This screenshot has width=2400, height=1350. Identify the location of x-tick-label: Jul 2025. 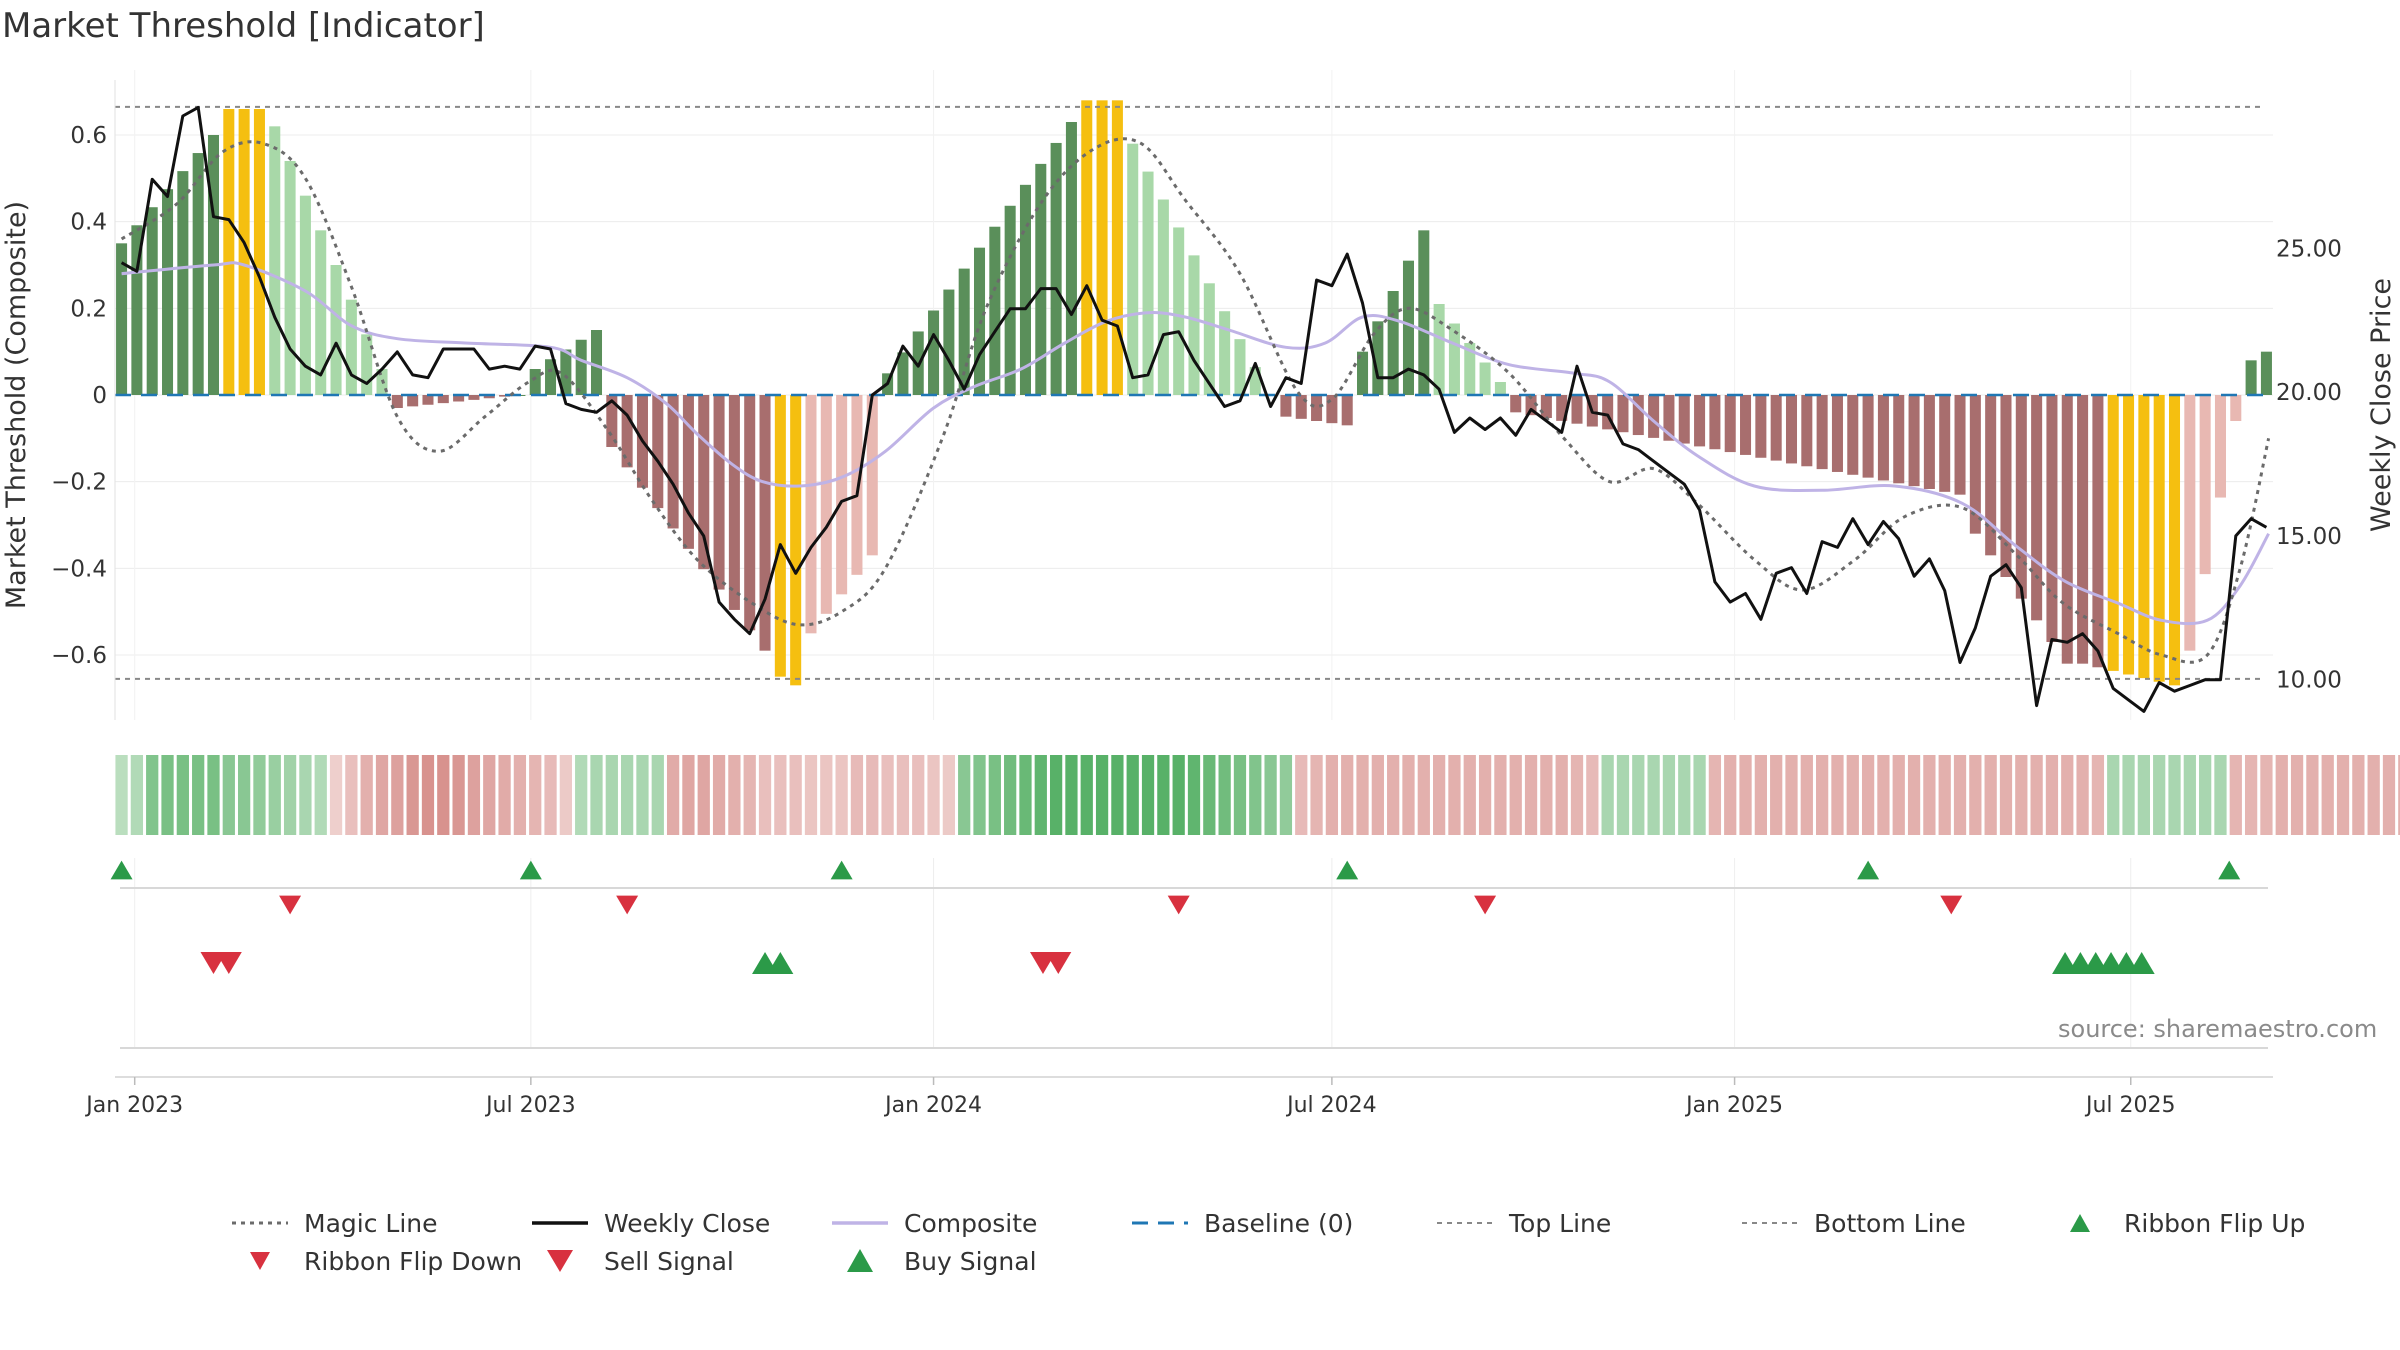
(2130, 1105).